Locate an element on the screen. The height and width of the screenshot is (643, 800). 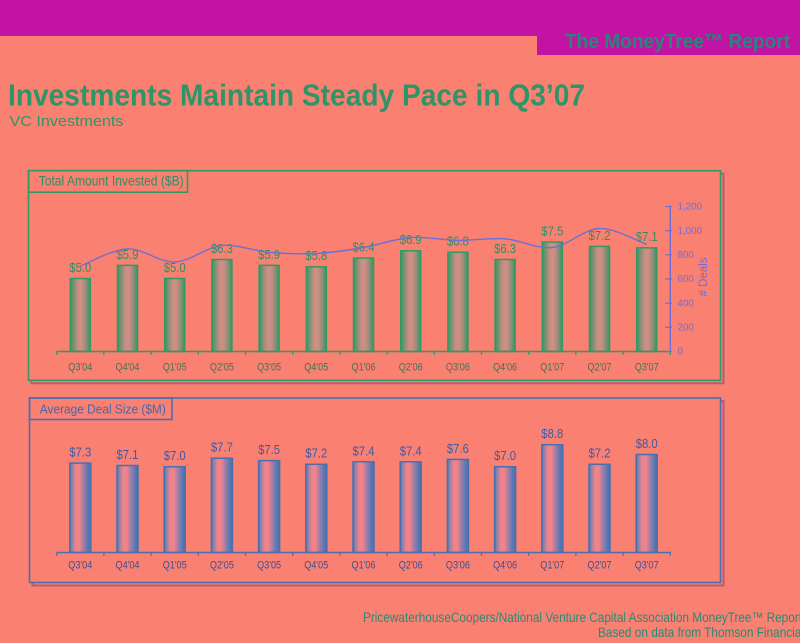
svg-text: Total Amount Invested ($B) is located at coordinates (111, 180).